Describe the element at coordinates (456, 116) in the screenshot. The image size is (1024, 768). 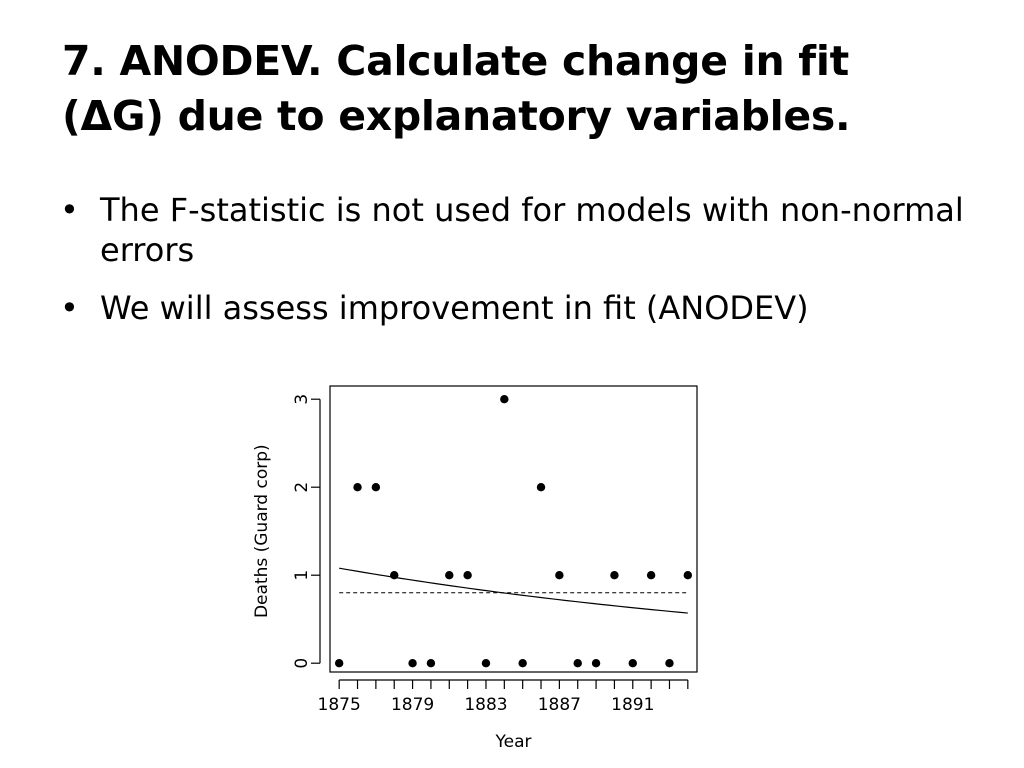
I see `title-line-2: (ΔG) due to explanatory variables.` at that location.